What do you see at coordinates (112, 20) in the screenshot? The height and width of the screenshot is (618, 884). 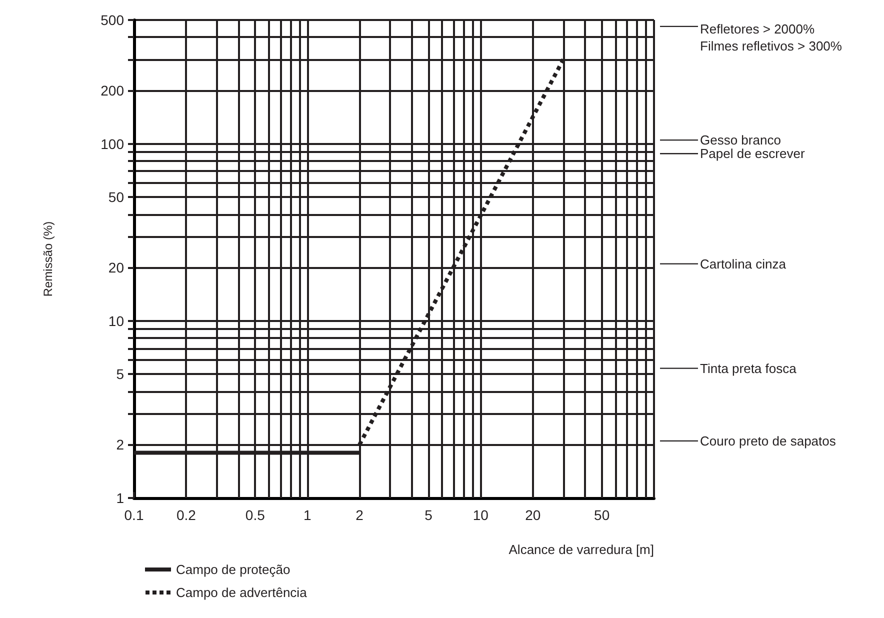 I see `y-tick-label: 500` at bounding box center [112, 20].